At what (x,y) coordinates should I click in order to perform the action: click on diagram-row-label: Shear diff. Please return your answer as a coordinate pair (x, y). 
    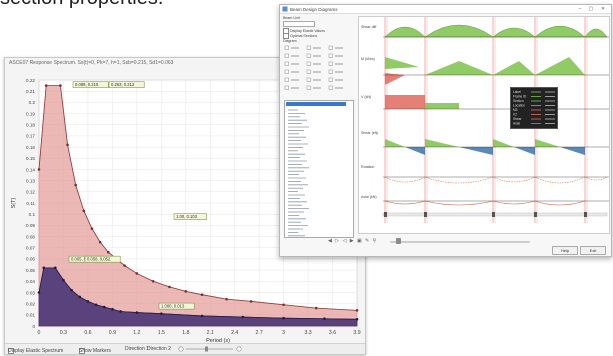
    Looking at the image, I should click on (368, 27).